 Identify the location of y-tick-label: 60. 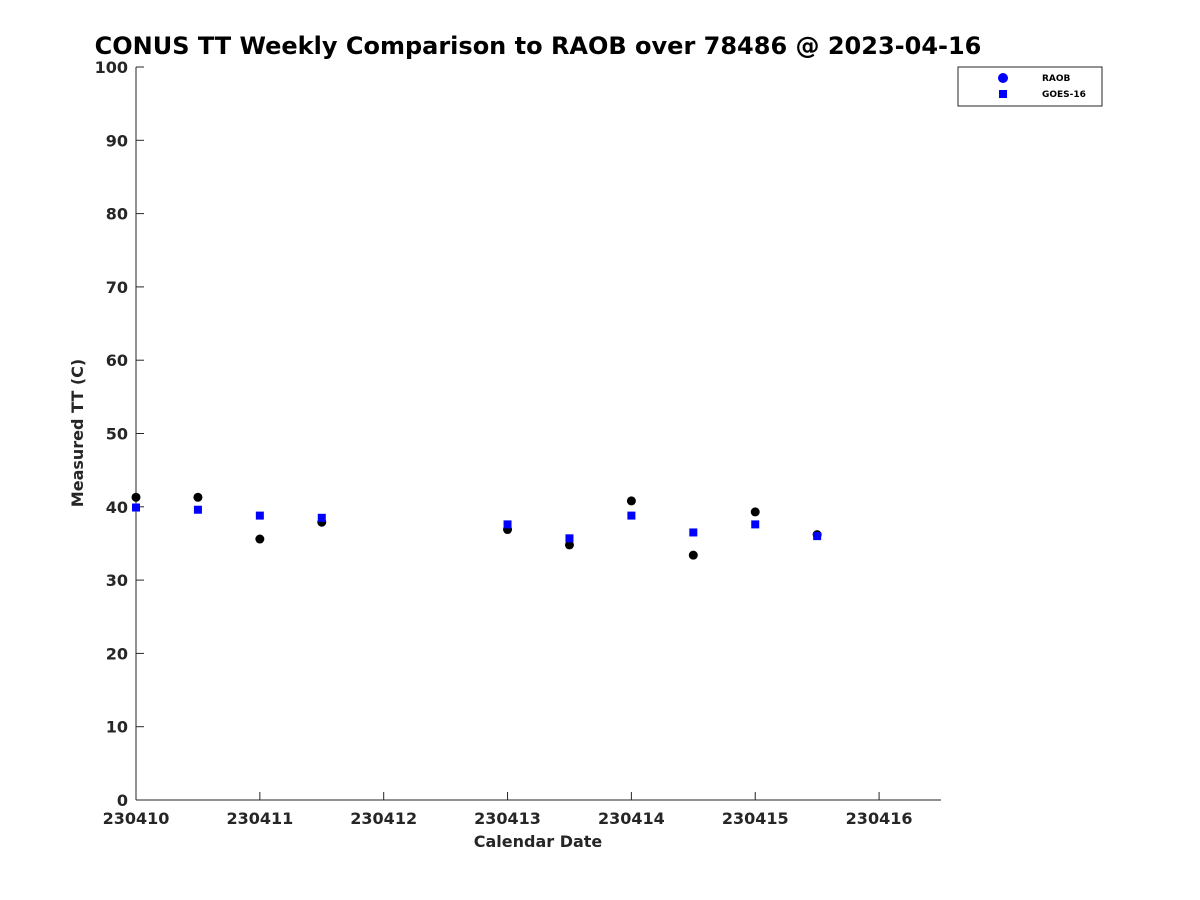
(117, 360).